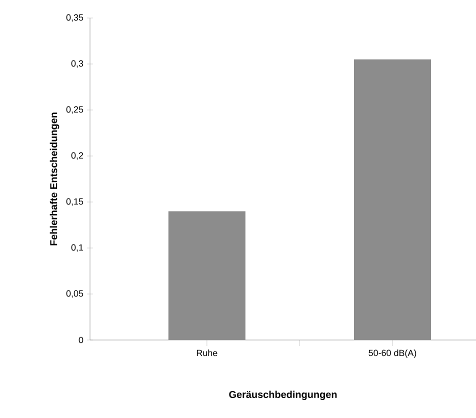 The height and width of the screenshot is (418, 476). Describe the element at coordinates (81, 340) in the screenshot. I see `y-tick-label: 0` at that location.